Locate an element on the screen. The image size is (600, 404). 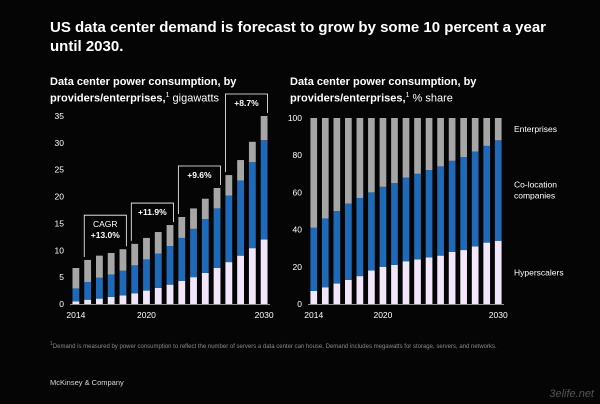
right-series-label-hyperscalers: Hyperscalers is located at coordinates (539, 272).